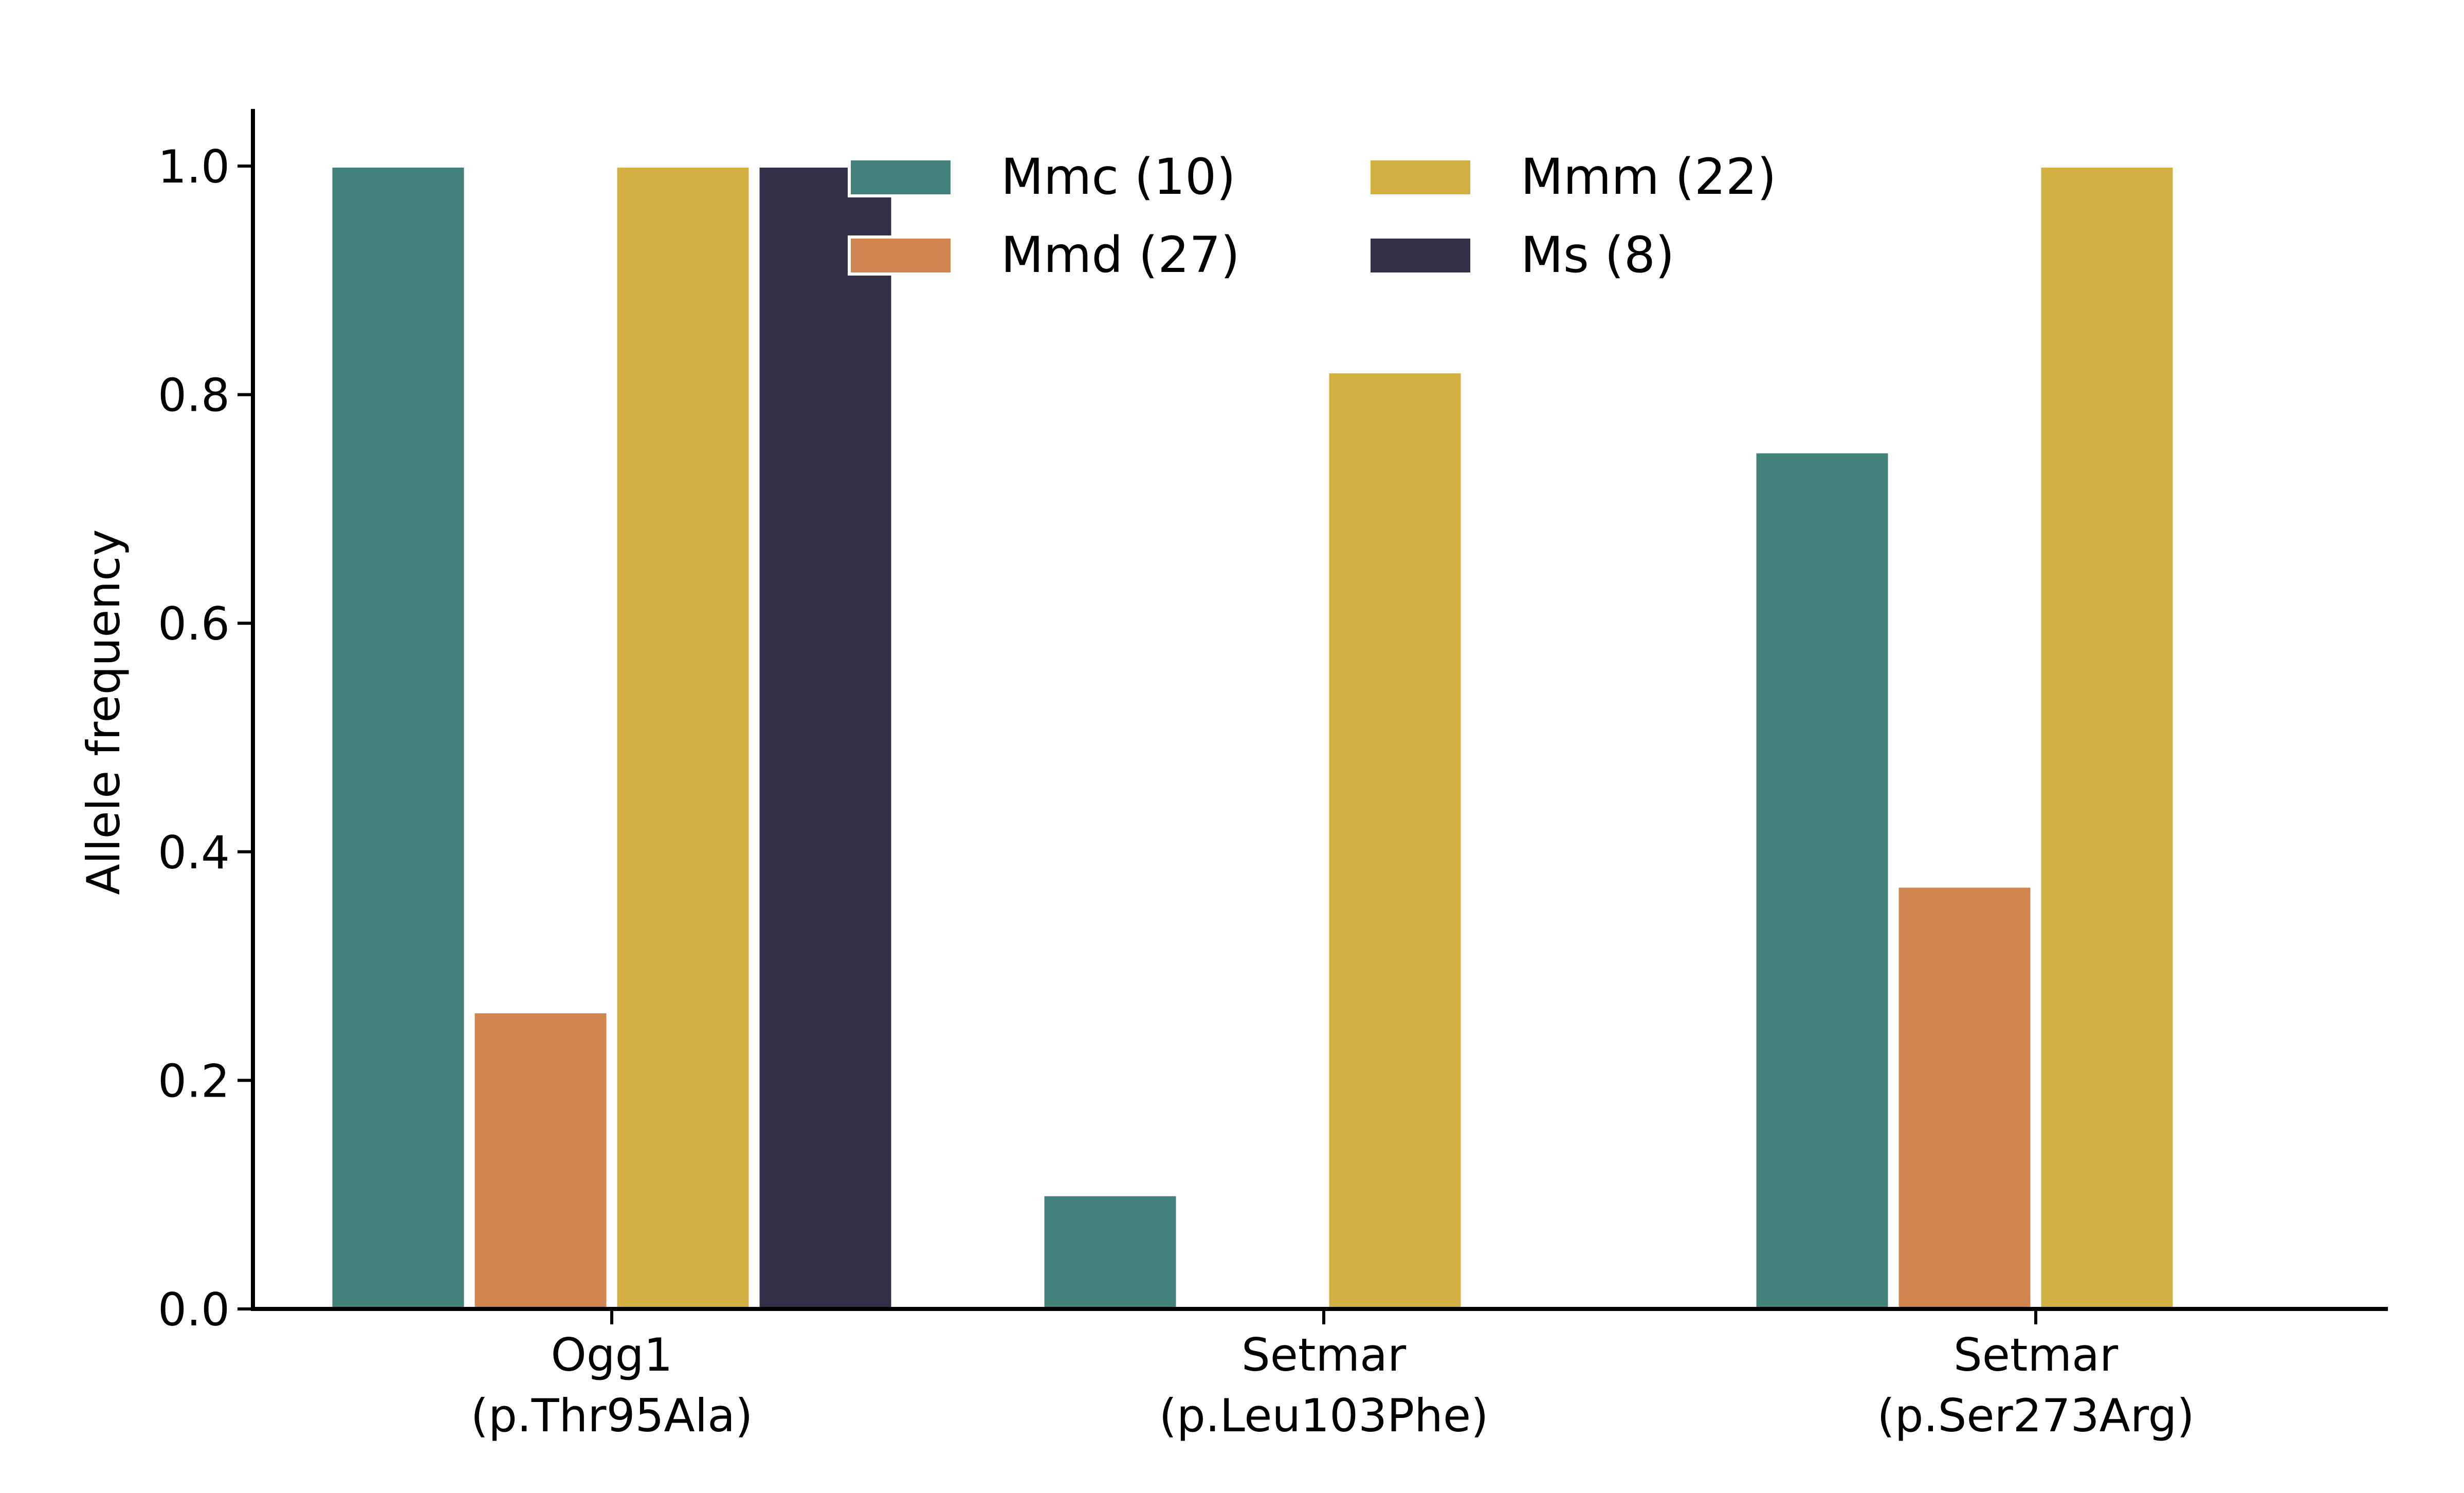 The width and height of the screenshot is (2464, 1493). Describe the element at coordinates (612, 1415) in the screenshot. I see `x-tick-label: (p.Thr95Ala)` at that location.